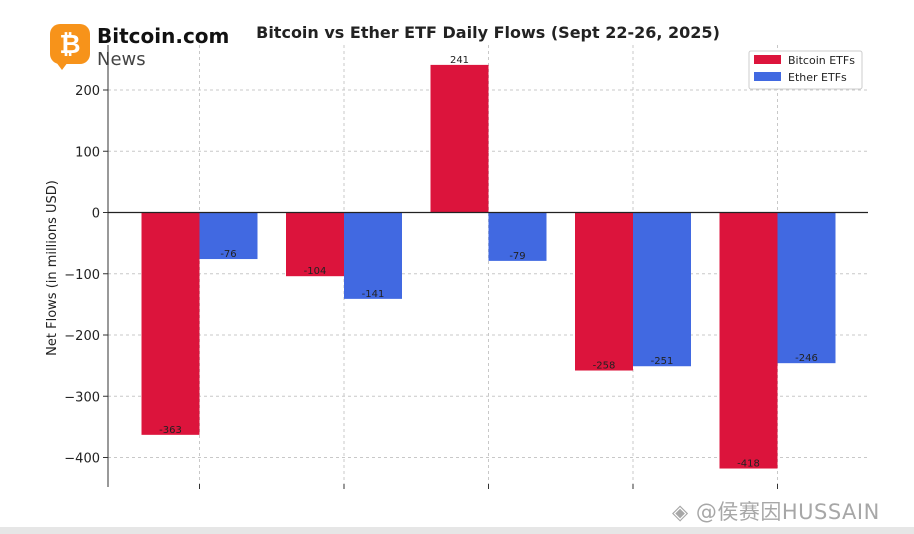 The height and width of the screenshot is (534, 914). Describe the element at coordinates (121, 59) in the screenshot. I see `brand-sub: News` at that location.